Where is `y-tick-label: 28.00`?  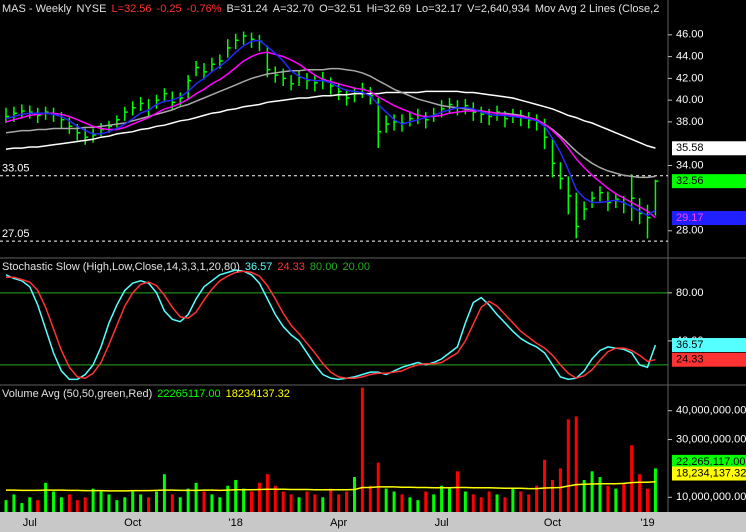
y-tick-label: 28.00 is located at coordinates (690, 231).